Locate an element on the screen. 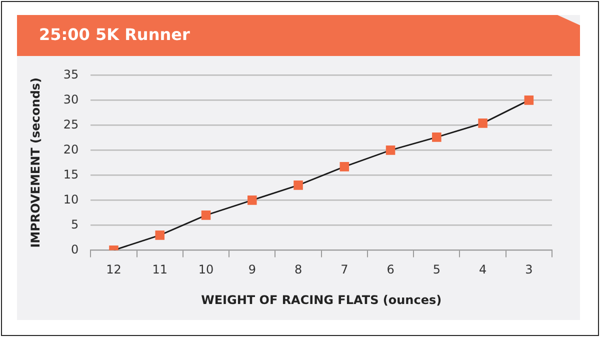 The height and width of the screenshot is (337, 600). x-axis-title: WEIGHT OF RACING FLATS (ounces) is located at coordinates (321, 299).